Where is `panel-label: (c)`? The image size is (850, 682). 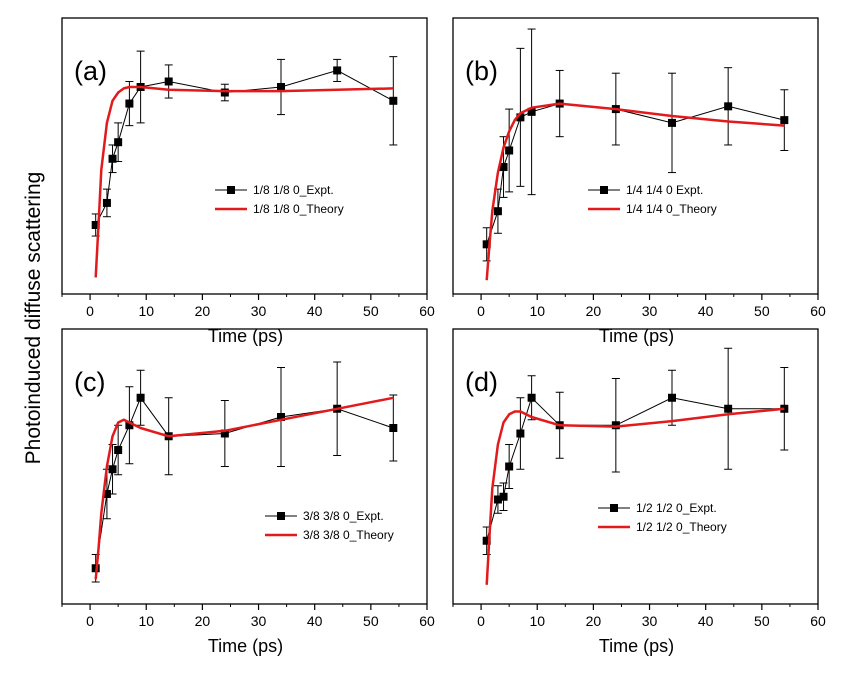
panel-label: (c) is located at coordinates (89, 382).